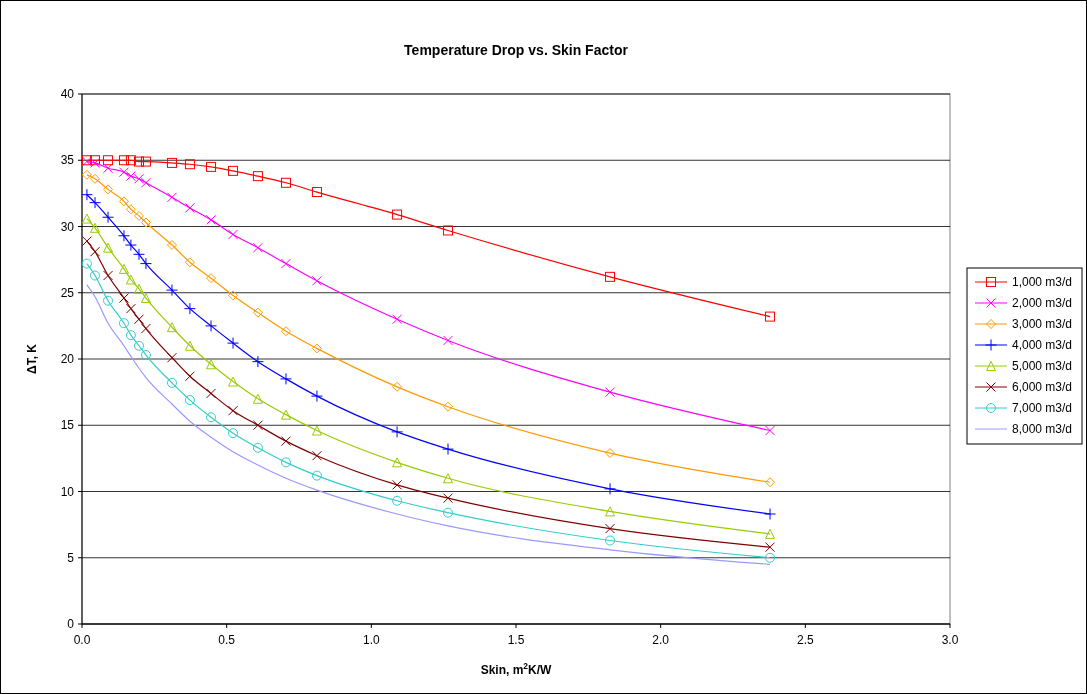 This screenshot has height=694, width=1087. Describe the element at coordinates (950, 640) in the screenshot. I see `x-tick-label: 3.0` at that location.